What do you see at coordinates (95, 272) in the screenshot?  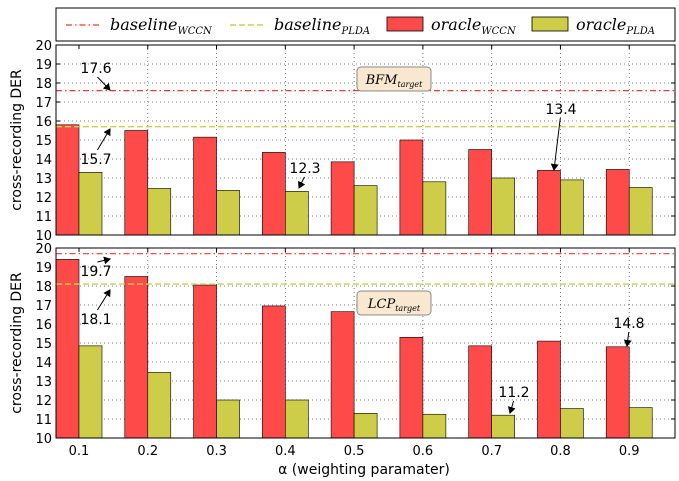 I see `annotation-label: 19.7` at bounding box center [95, 272].